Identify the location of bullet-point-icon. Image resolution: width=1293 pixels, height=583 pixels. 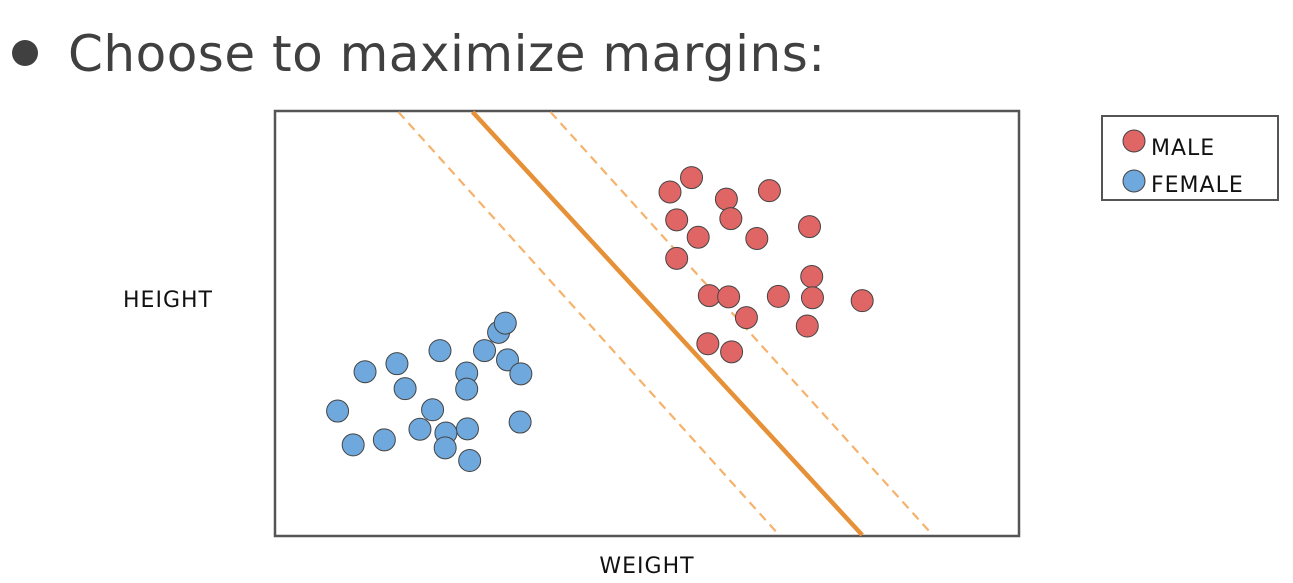
(25, 53).